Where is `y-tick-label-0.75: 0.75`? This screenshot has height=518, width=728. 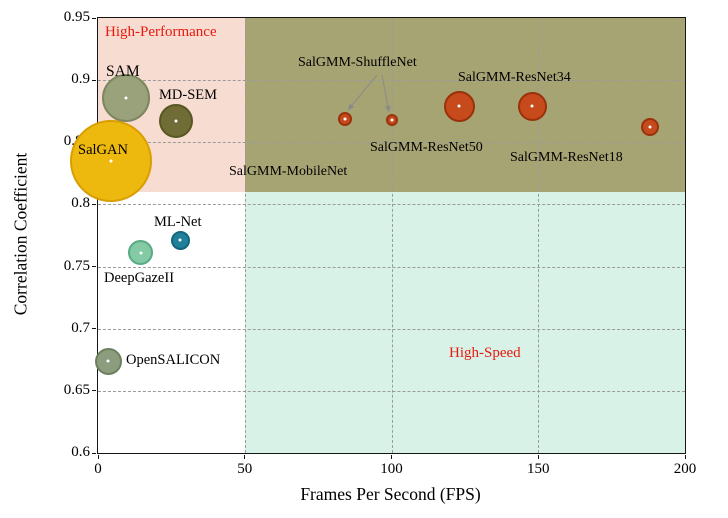
y-tick-label-0.75: 0.75 is located at coordinates (76, 265).